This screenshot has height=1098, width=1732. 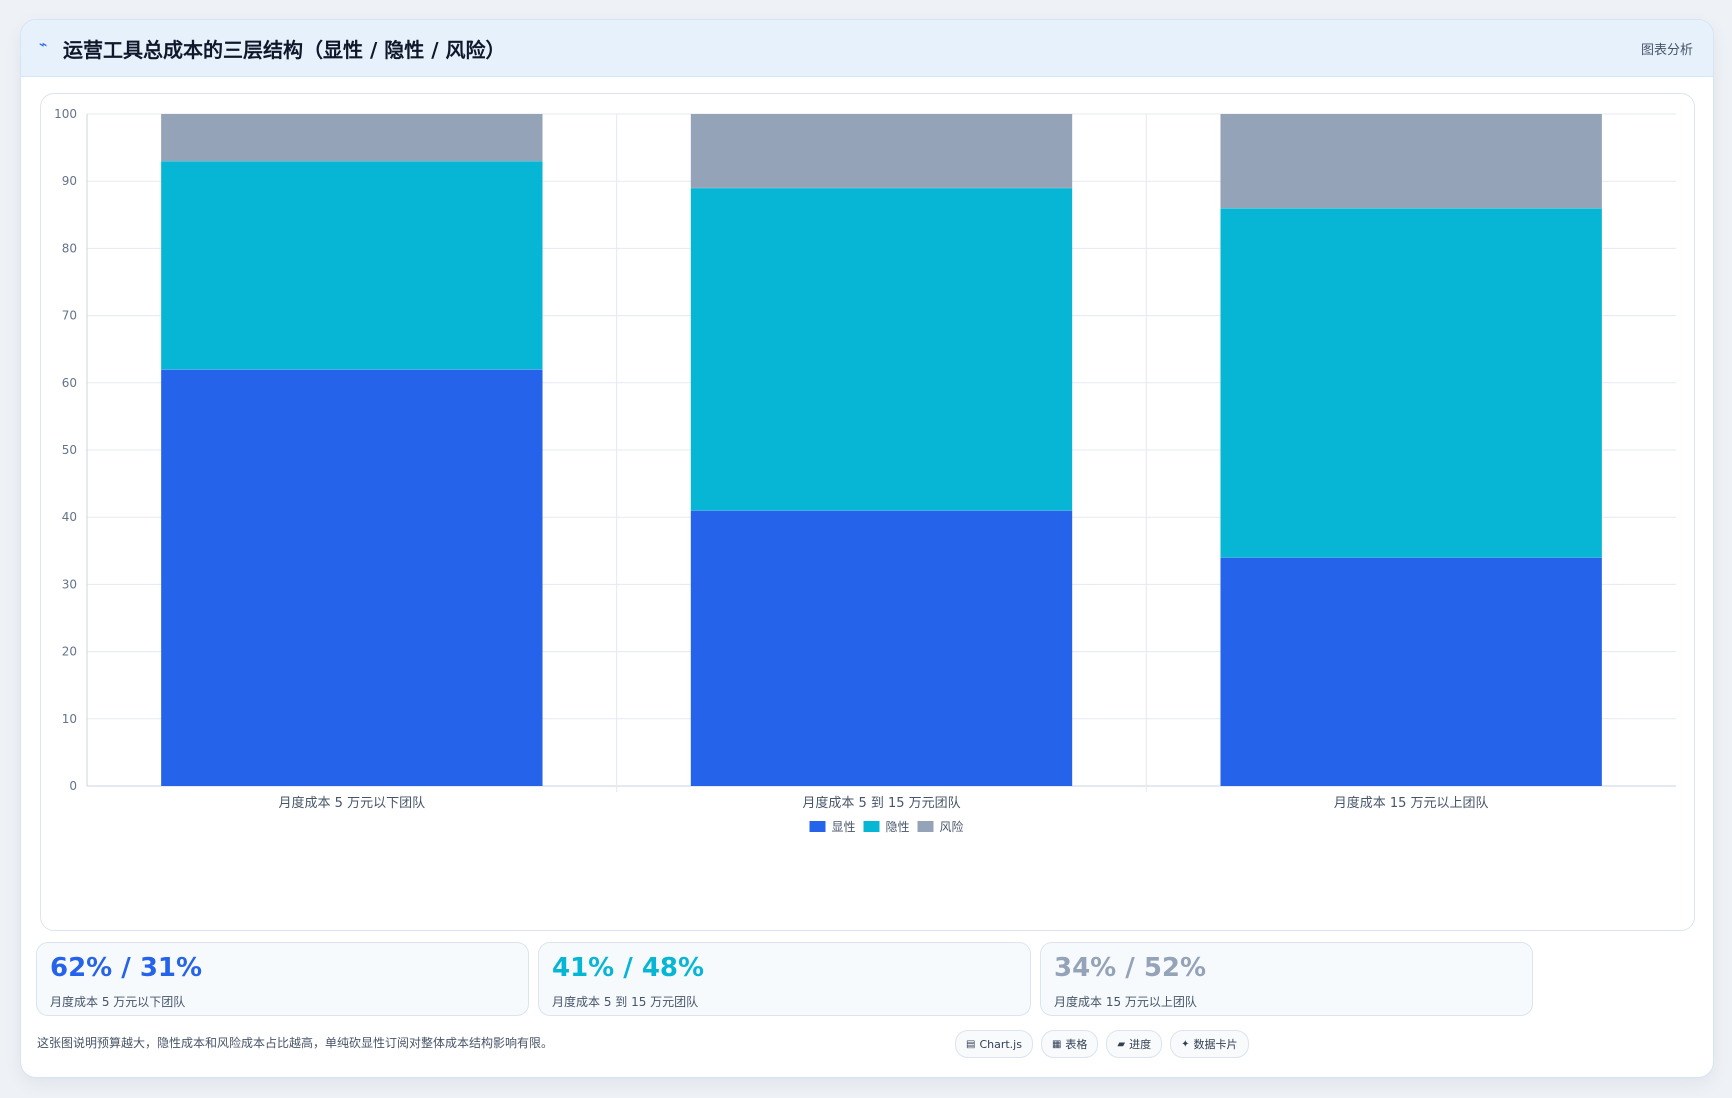 What do you see at coordinates (69, 248) in the screenshot?
I see `y-tick-label: 80` at bounding box center [69, 248].